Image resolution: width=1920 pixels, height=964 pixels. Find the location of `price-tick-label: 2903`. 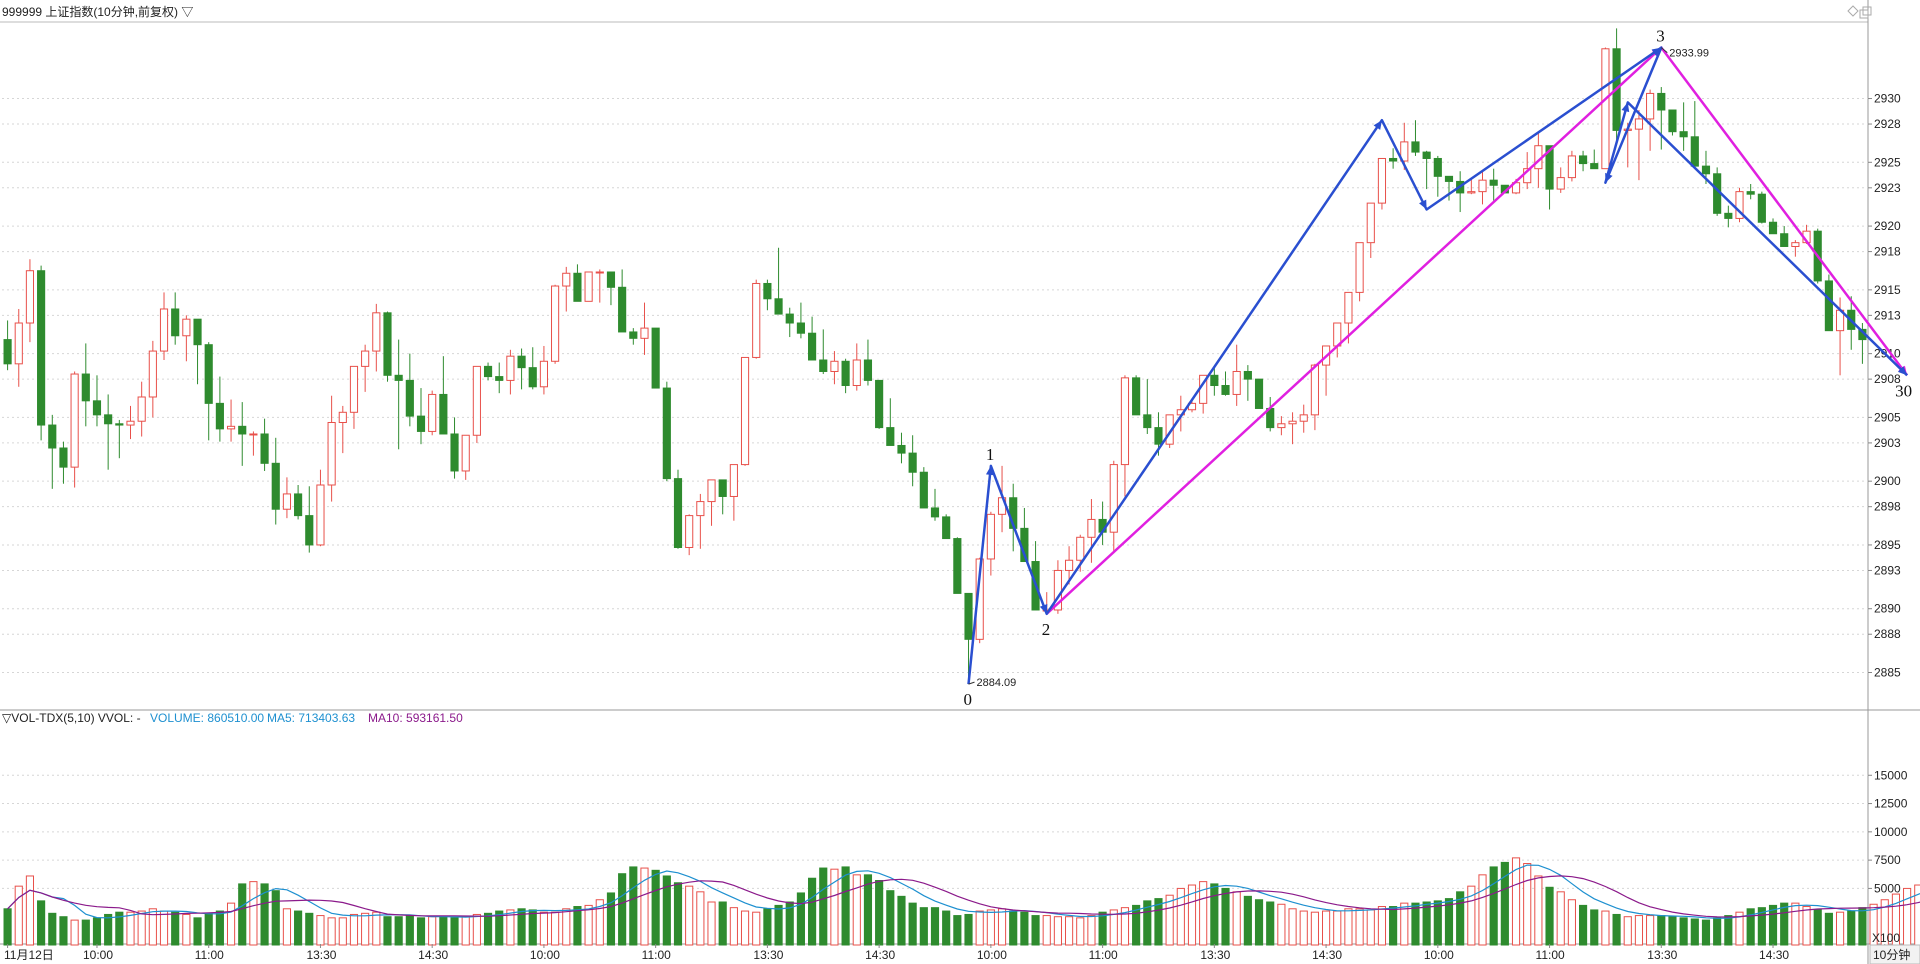

price-tick-label: 2903 is located at coordinates (1887, 443).